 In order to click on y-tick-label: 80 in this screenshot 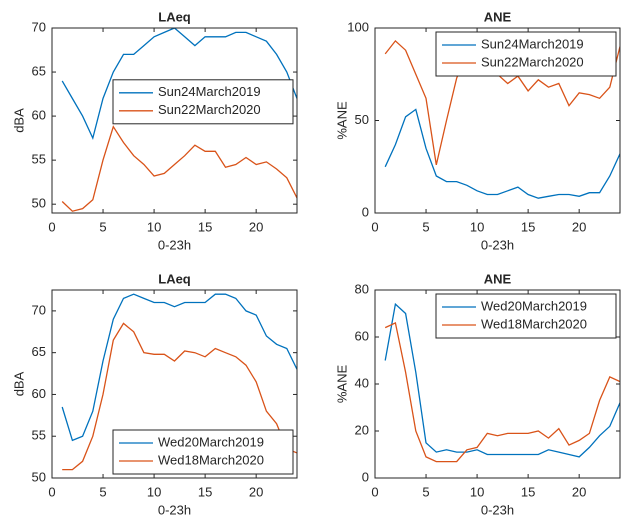, I will do `click(362, 288)`.